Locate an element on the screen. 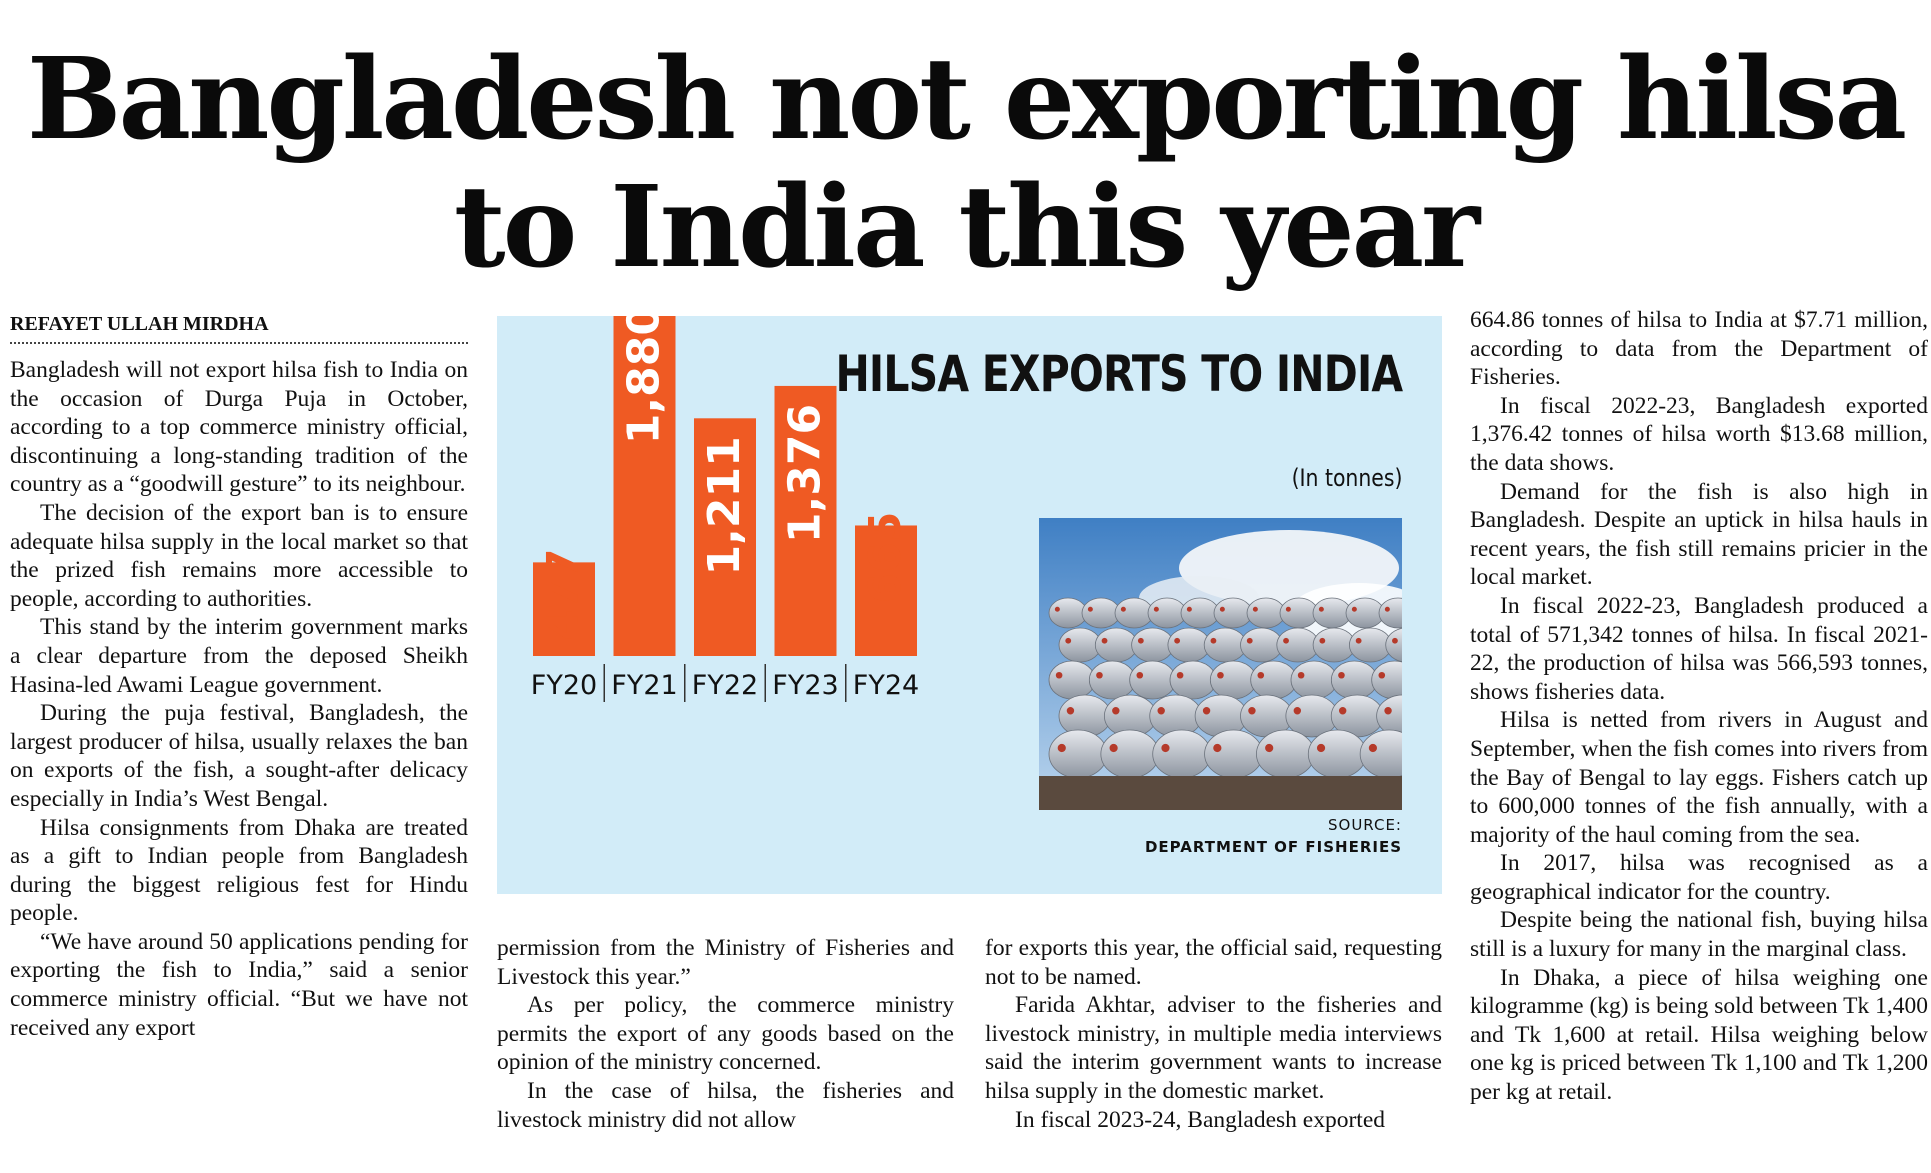  category-label-fy23: FY23 is located at coordinates (805, 685).